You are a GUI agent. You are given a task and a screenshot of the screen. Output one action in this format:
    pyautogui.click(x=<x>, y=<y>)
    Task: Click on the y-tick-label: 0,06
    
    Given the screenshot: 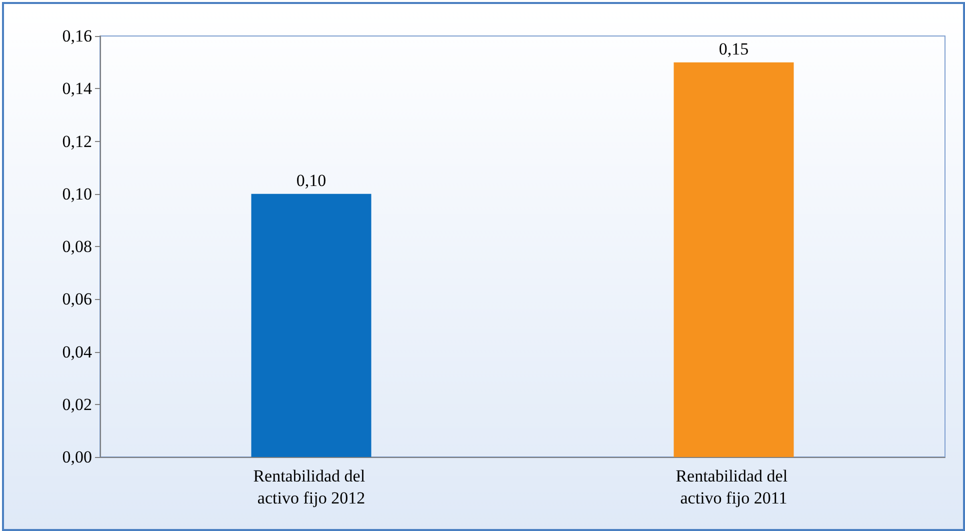 What is the action you would take?
    pyautogui.click(x=77, y=299)
    